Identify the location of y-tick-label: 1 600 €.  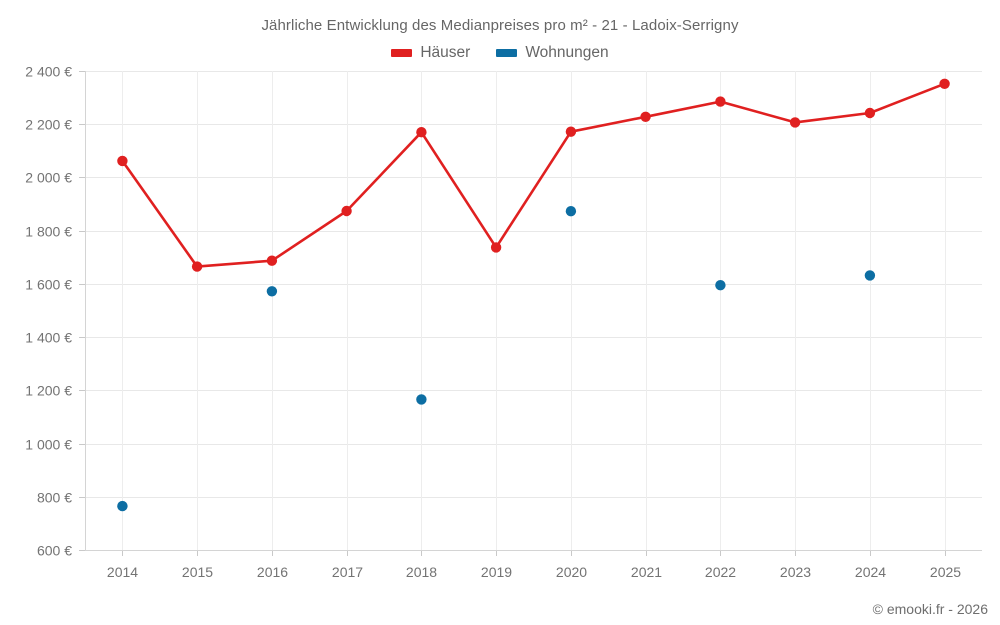
(48, 285).